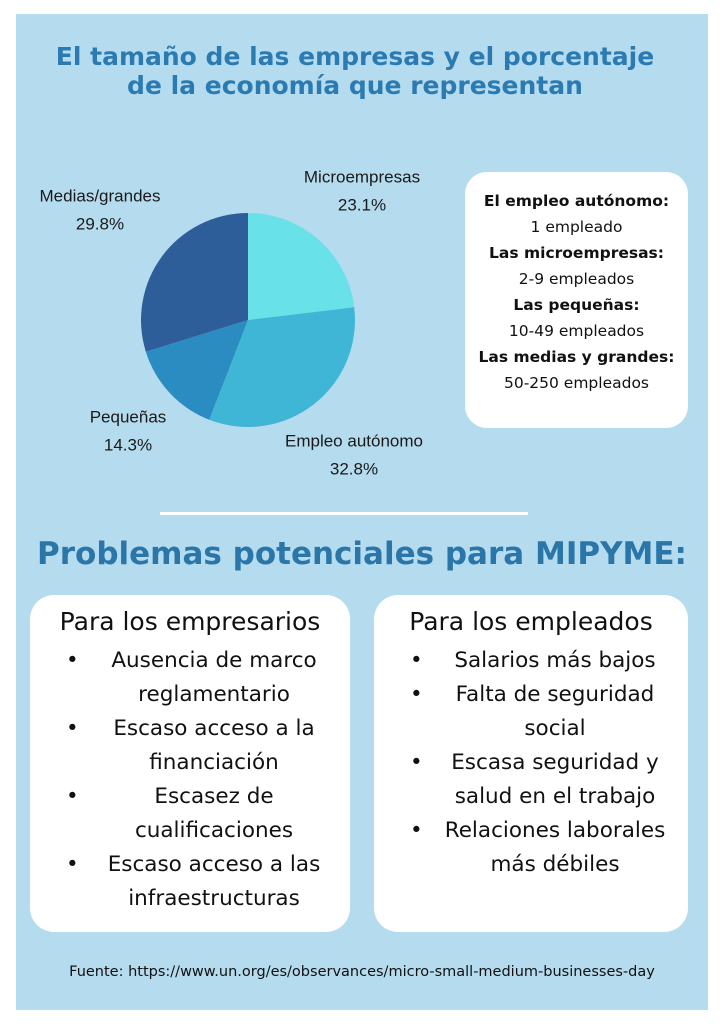  I want to click on bullet-item: Falta de seguridad social, so click(535, 712).